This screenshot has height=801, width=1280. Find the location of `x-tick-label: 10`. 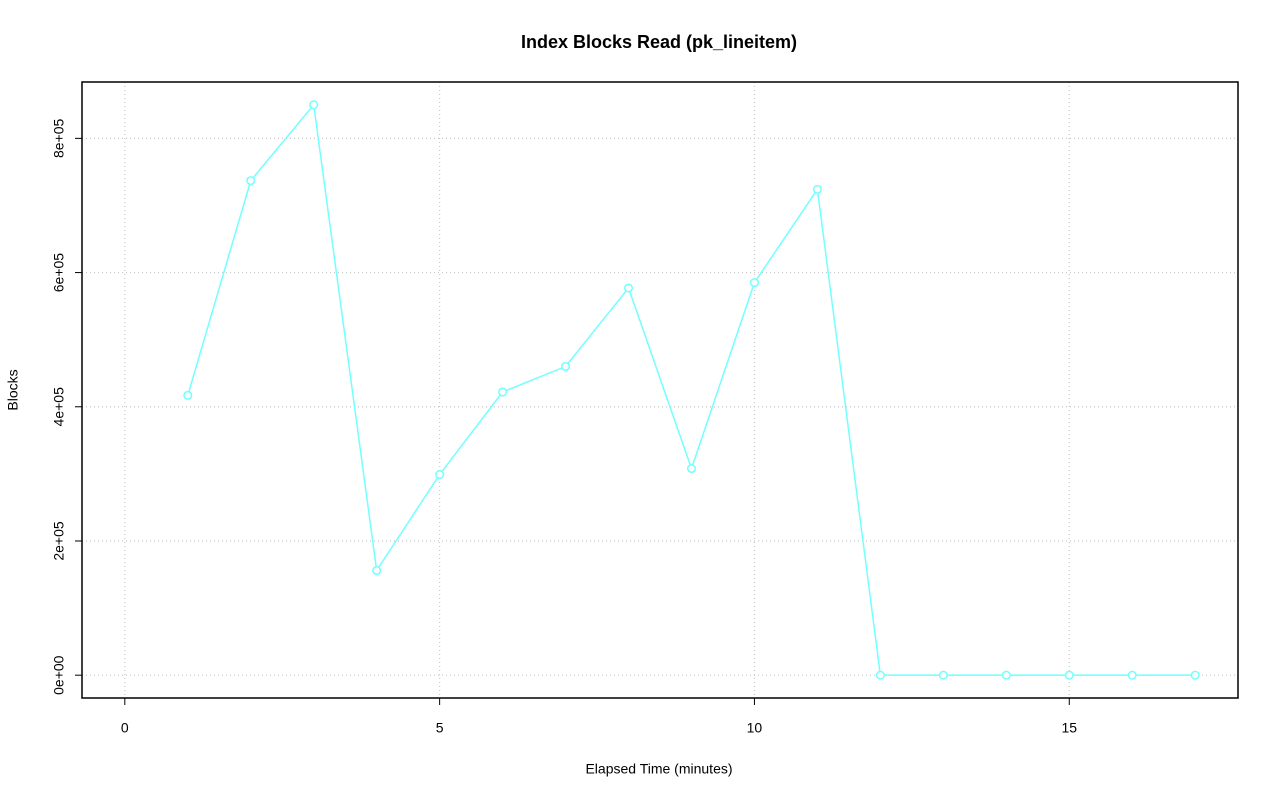

x-tick-label: 10 is located at coordinates (755, 728).